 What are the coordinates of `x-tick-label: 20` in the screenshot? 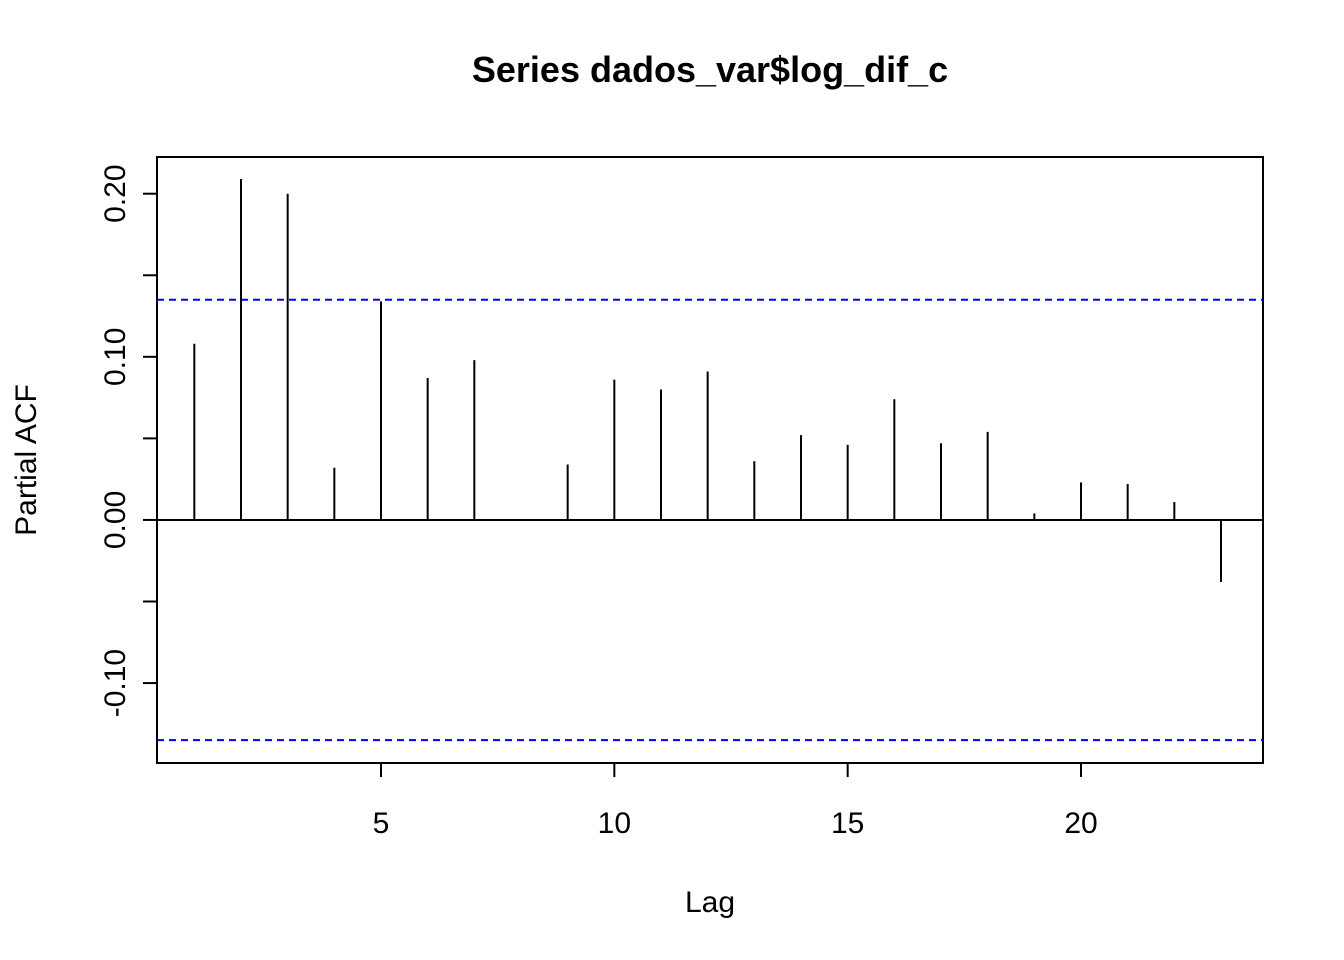 It's located at (1080, 823).